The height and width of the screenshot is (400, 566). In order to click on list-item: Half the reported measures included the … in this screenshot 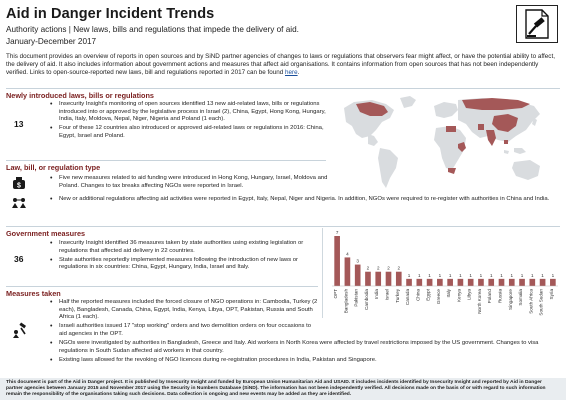, I will do `click(185, 310)`.